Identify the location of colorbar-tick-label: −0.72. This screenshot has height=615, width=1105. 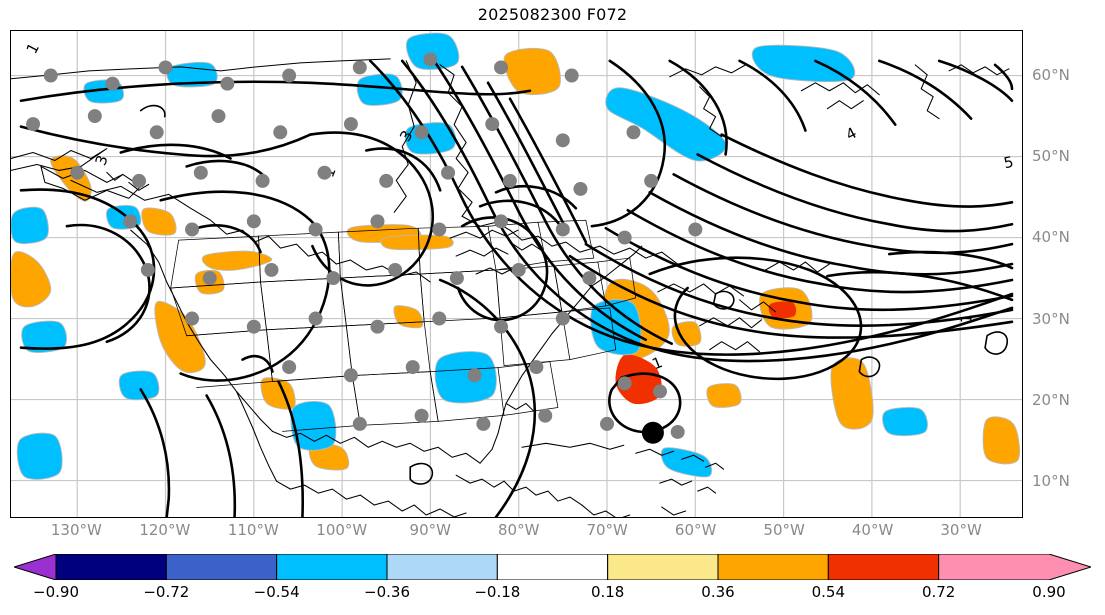
(166, 592).